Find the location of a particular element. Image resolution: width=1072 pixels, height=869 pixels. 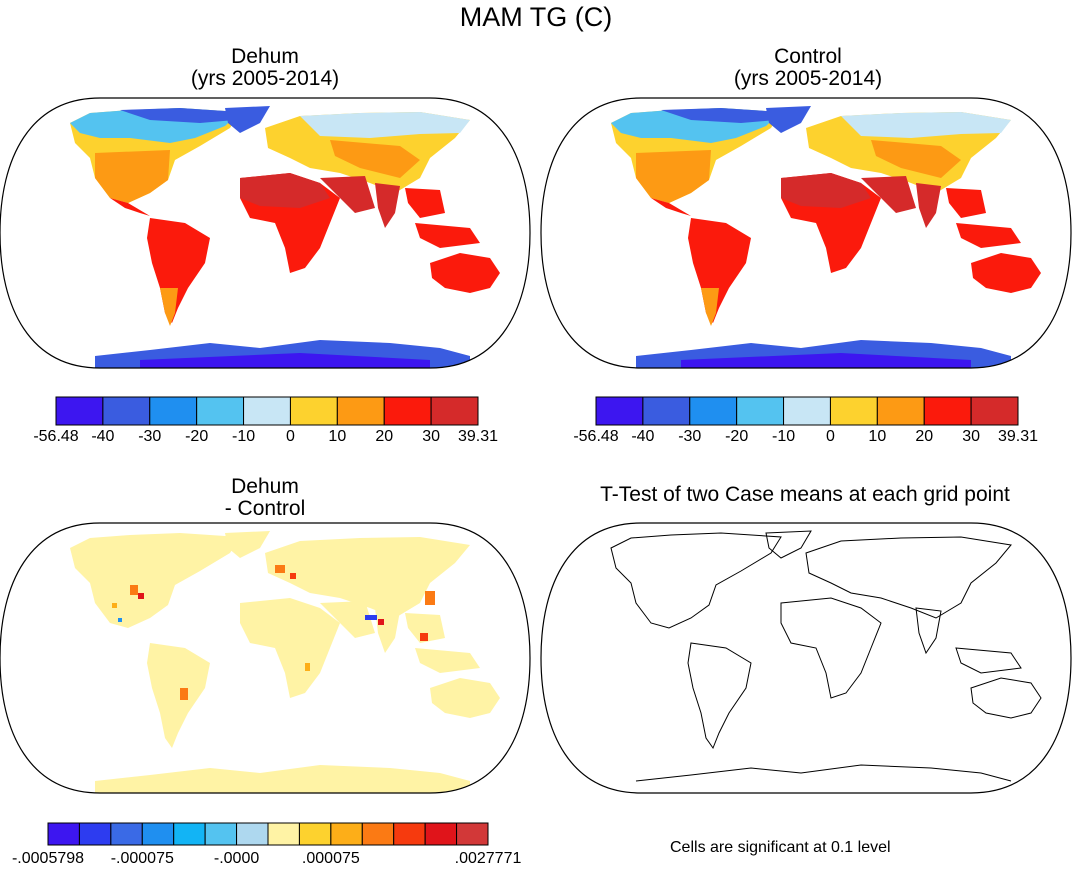

colorbar-dehum is located at coordinates (267, 411).